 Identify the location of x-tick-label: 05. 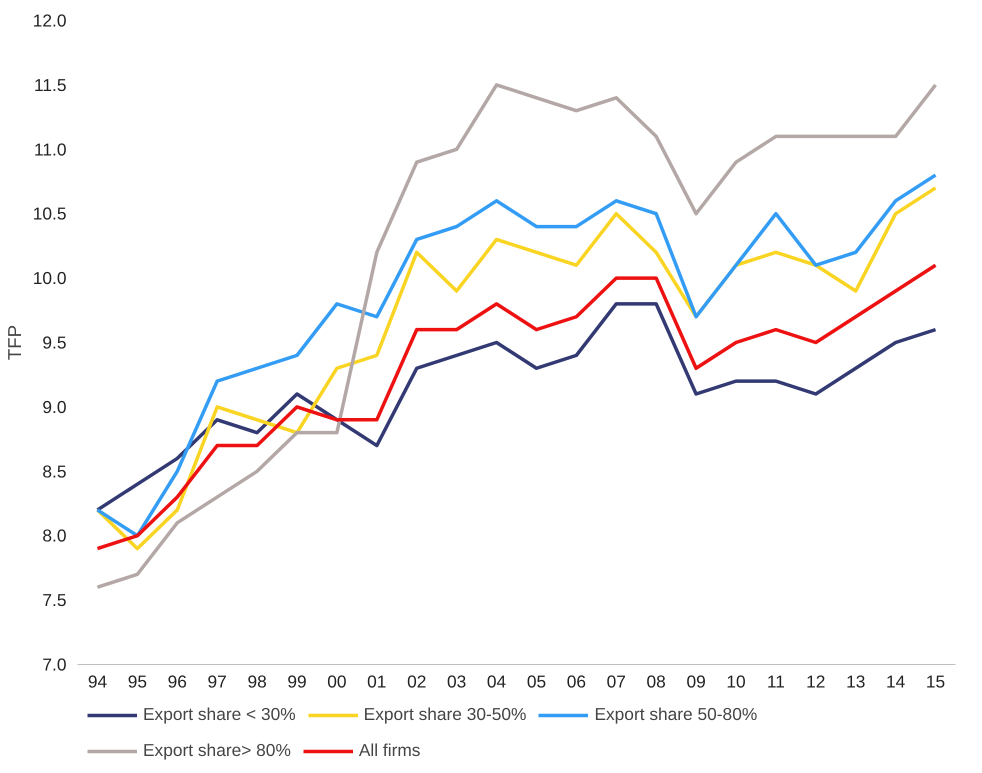
(536, 682).